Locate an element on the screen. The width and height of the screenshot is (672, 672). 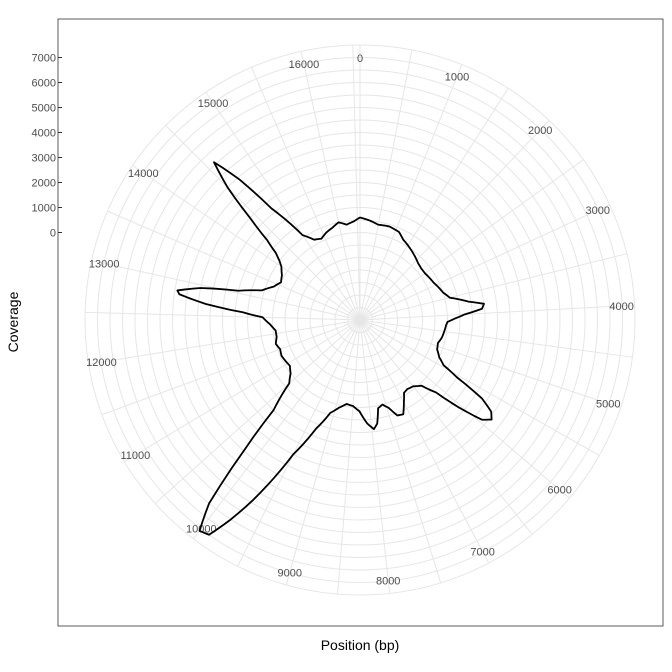
y-axis-title: Coverage is located at coordinates (13, 321).